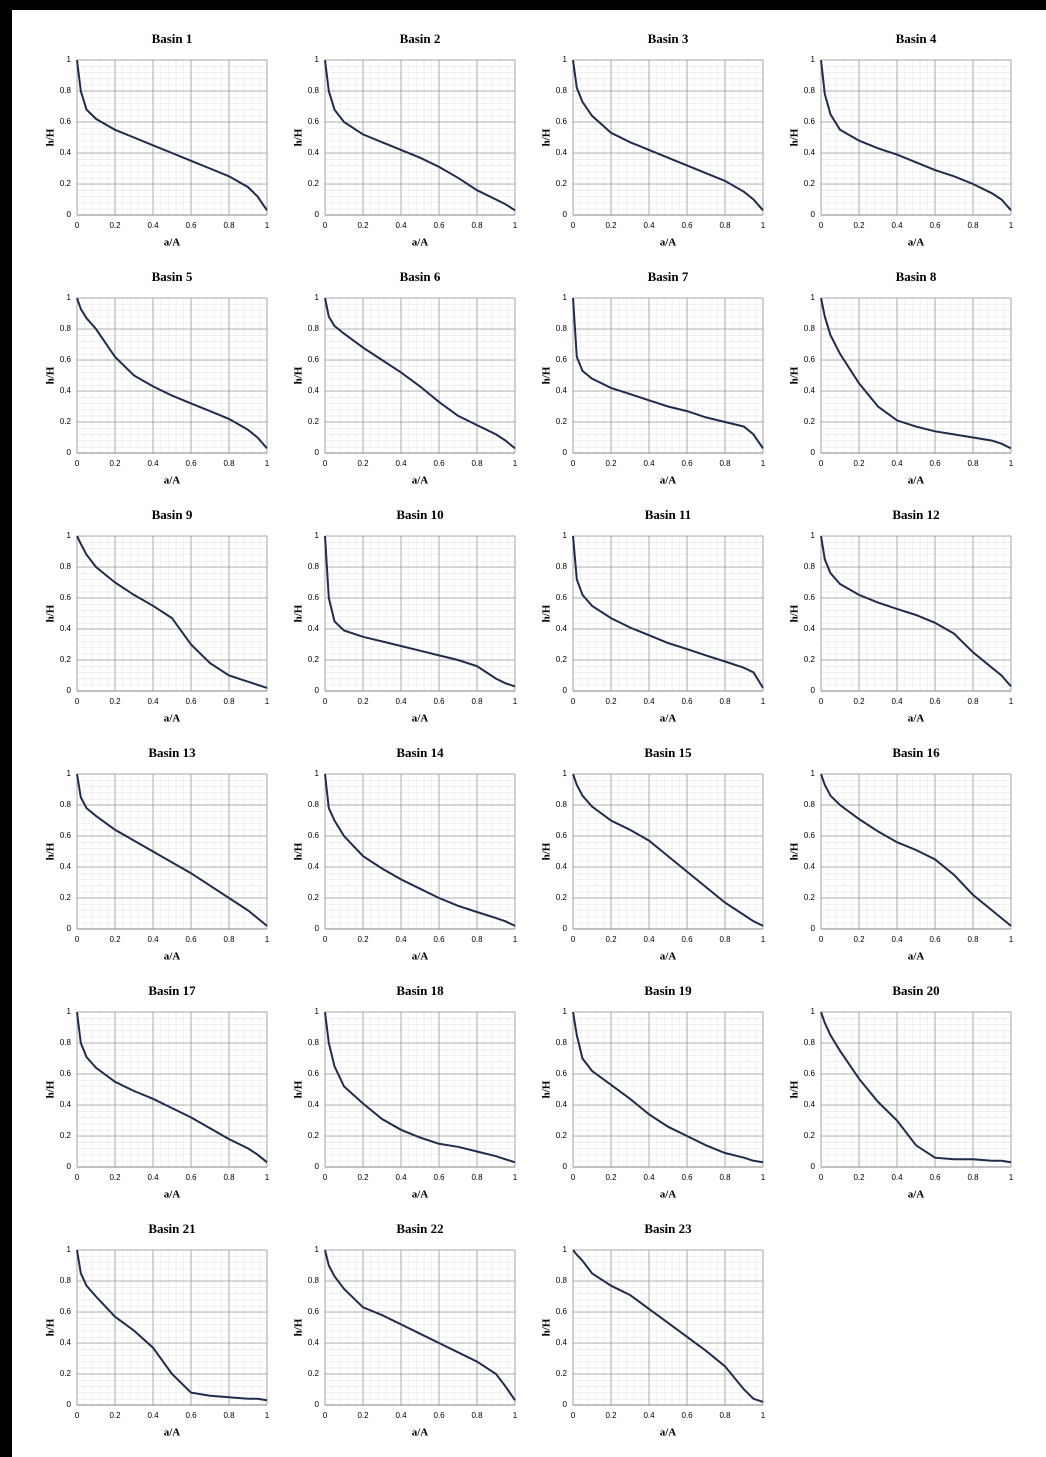 The width and height of the screenshot is (1046, 1457). What do you see at coordinates (420, 990) in the screenshot?
I see `chart-title: Basin 18` at bounding box center [420, 990].